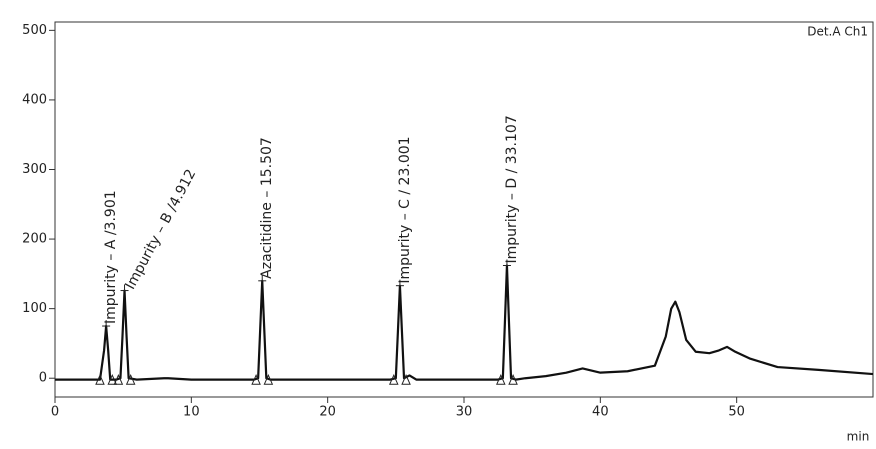 The image size is (876, 449). What do you see at coordinates (736, 412) in the screenshot?
I see `x-tick-label: 50` at bounding box center [736, 412].